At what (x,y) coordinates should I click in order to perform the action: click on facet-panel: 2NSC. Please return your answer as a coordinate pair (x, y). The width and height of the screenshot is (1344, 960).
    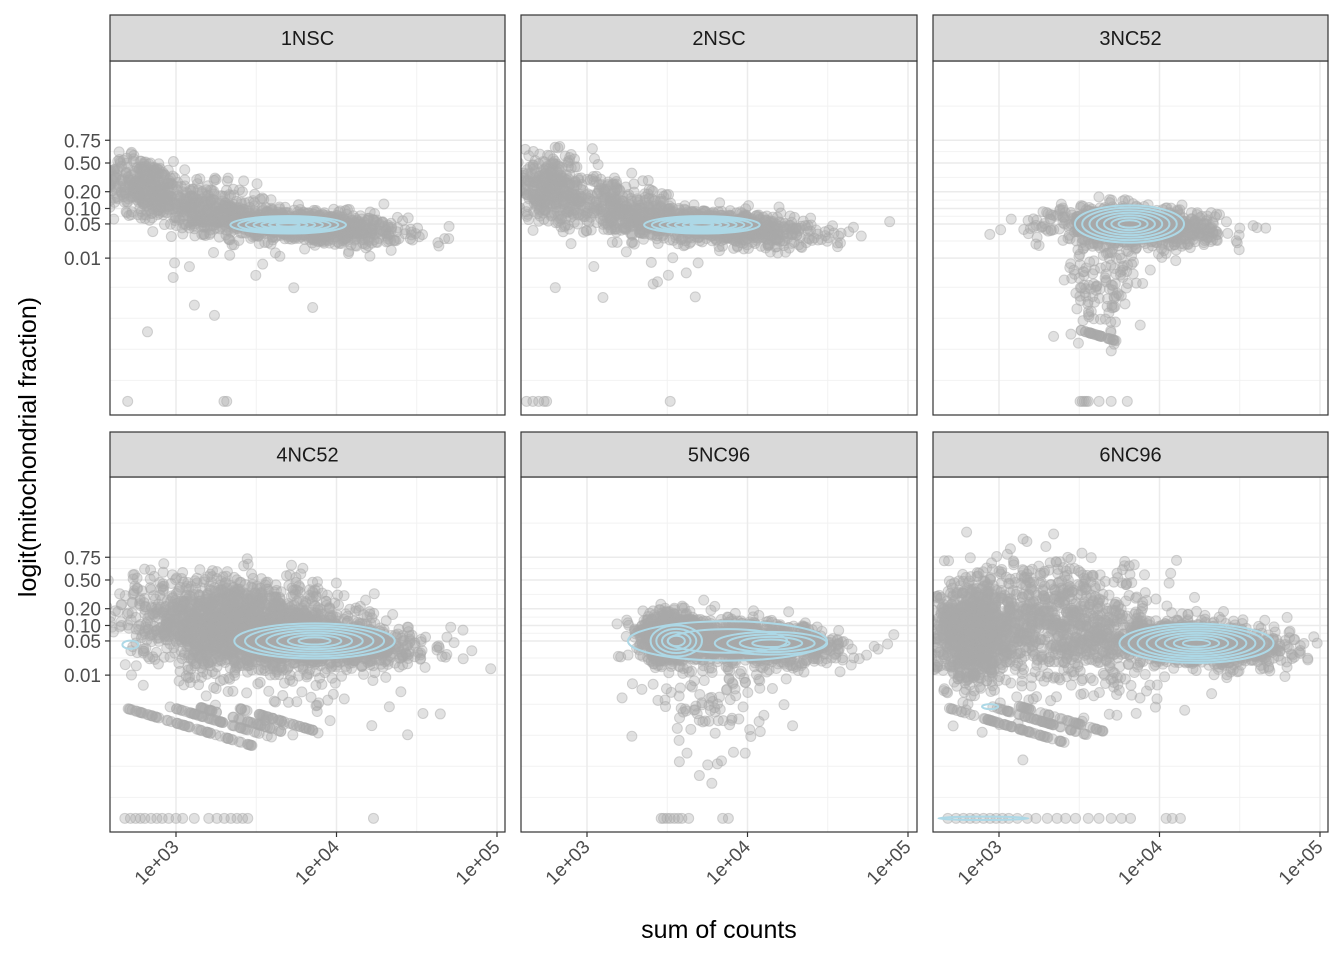
    Looking at the image, I should click on (719, 215).